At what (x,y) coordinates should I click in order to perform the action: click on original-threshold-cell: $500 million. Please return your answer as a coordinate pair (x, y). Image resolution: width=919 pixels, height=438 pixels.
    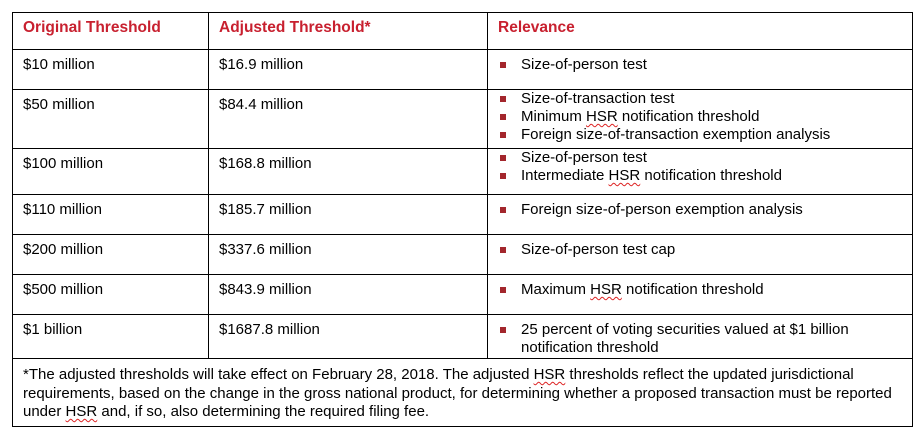
    Looking at the image, I should click on (110, 294).